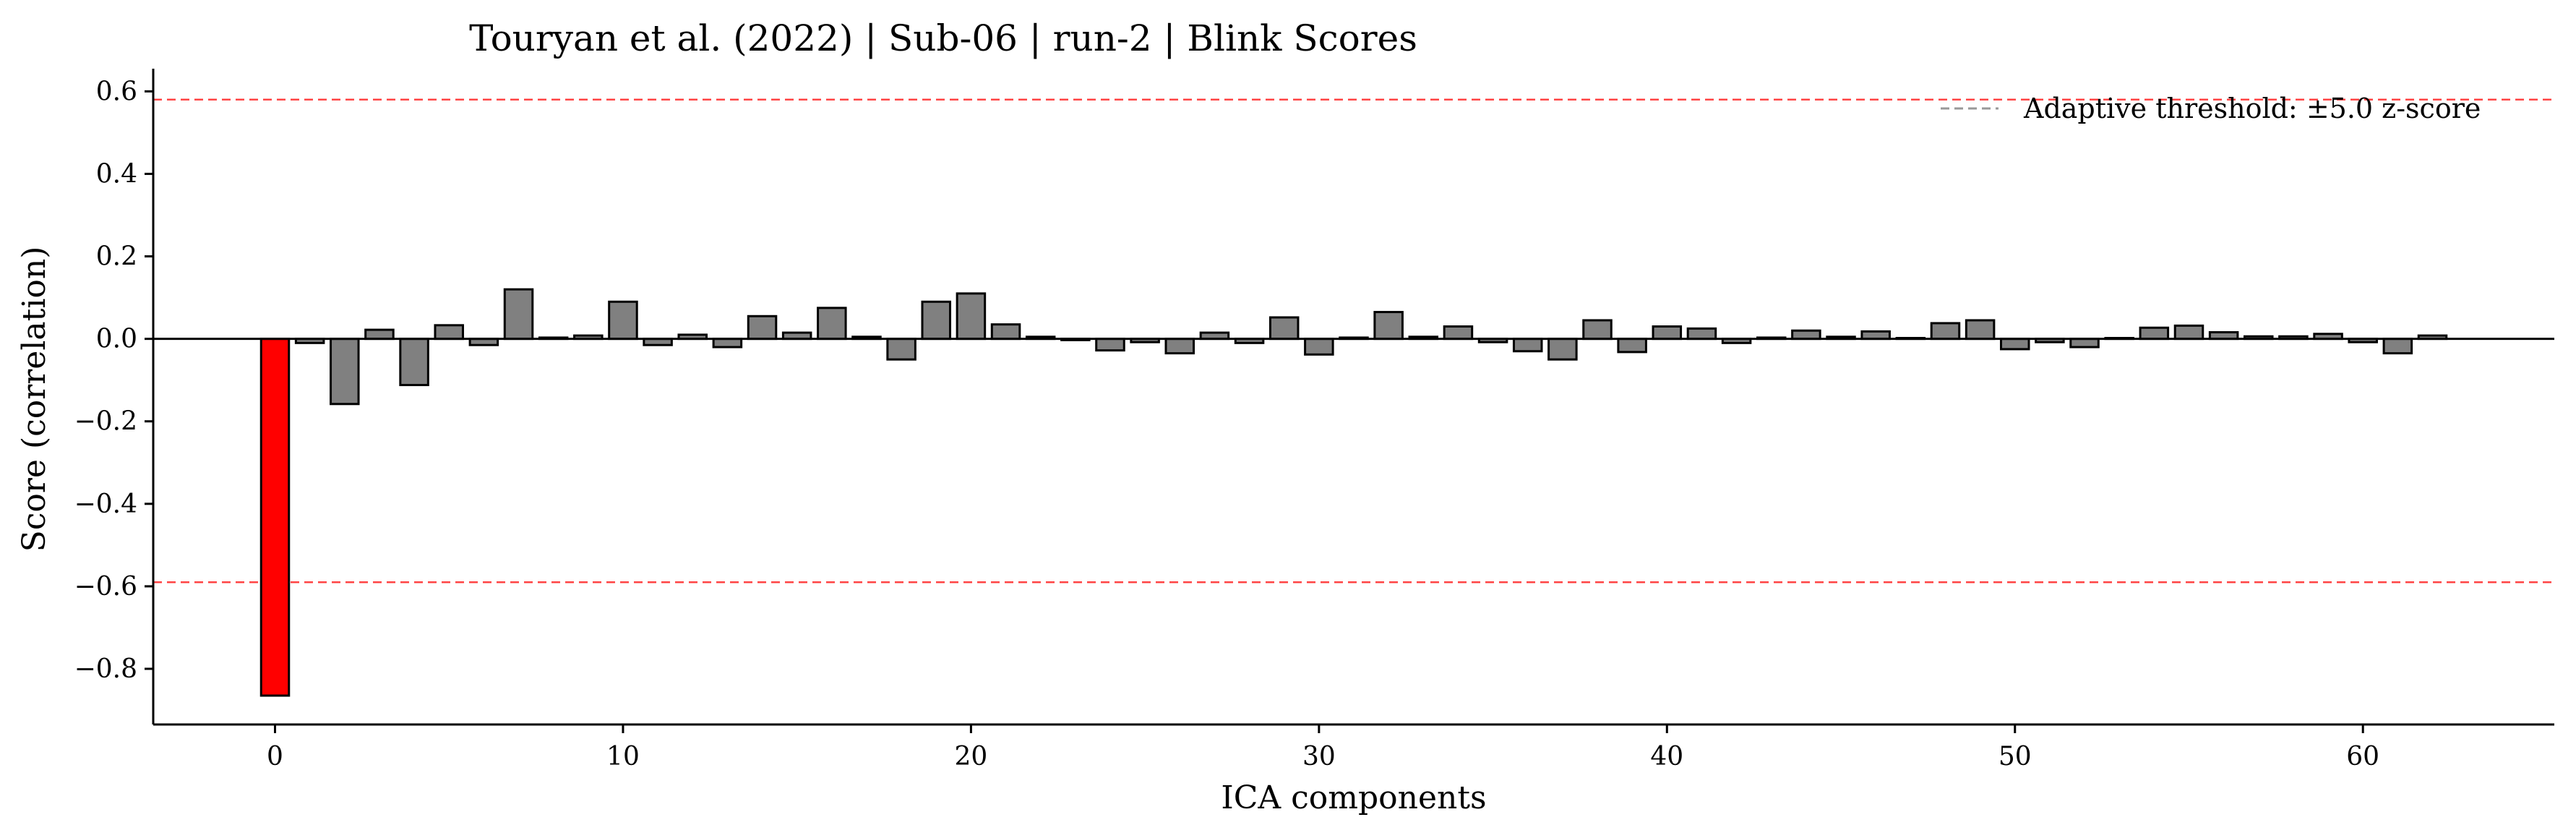  I want to click on y-tick-label: 0.2, so click(117, 257).